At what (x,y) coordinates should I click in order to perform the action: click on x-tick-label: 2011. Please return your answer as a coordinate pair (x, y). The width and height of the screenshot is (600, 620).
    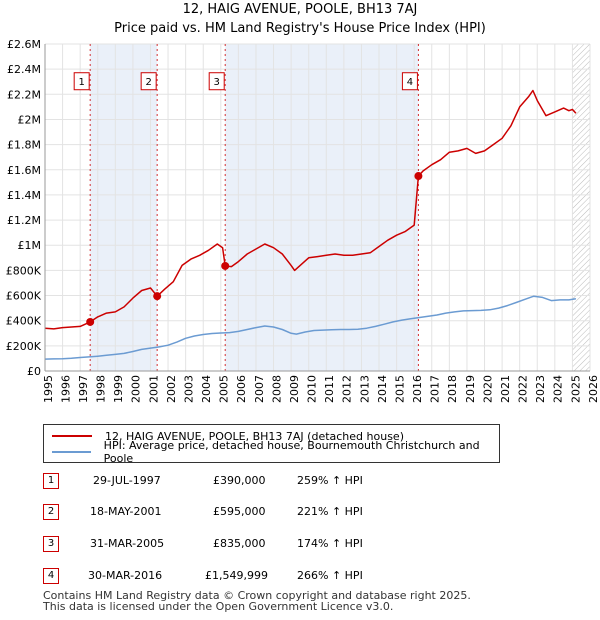
    Looking at the image, I should click on (329, 389).